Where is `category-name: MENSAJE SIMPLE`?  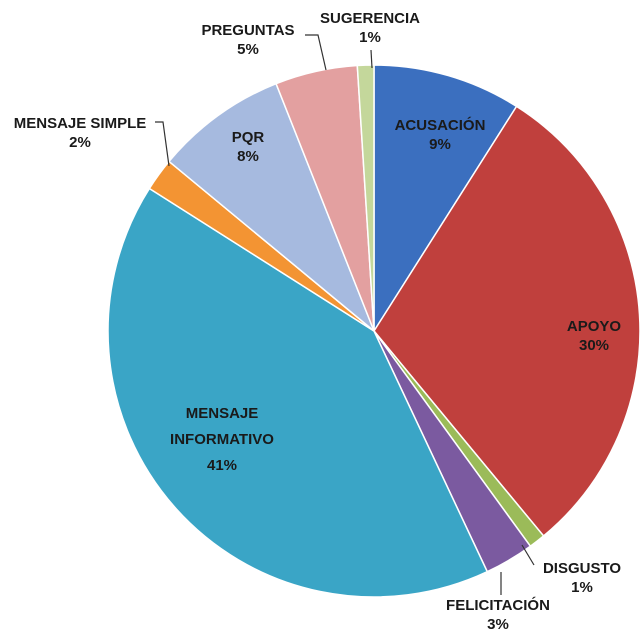
category-name: MENSAJE SIMPLE is located at coordinates (80, 123).